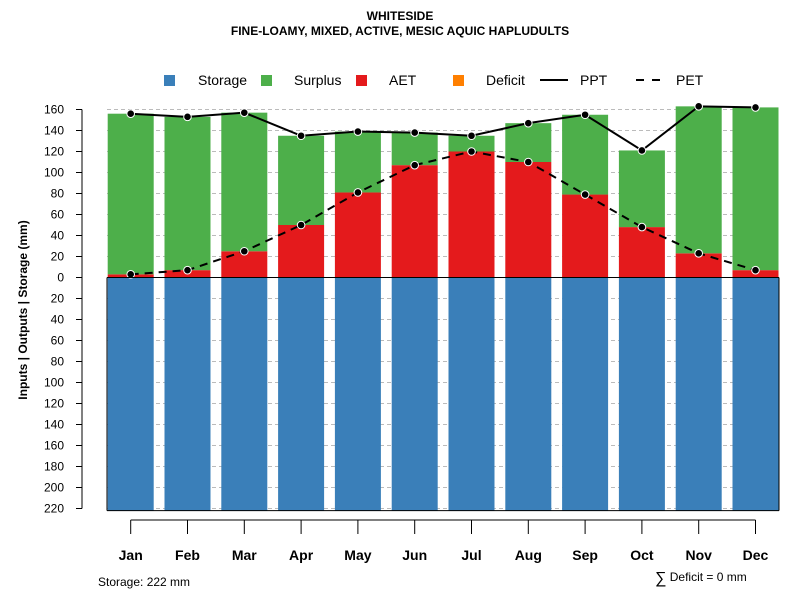 This screenshot has height=600, width=800. I want to click on x-tick-label-dec: Dec, so click(756, 555).